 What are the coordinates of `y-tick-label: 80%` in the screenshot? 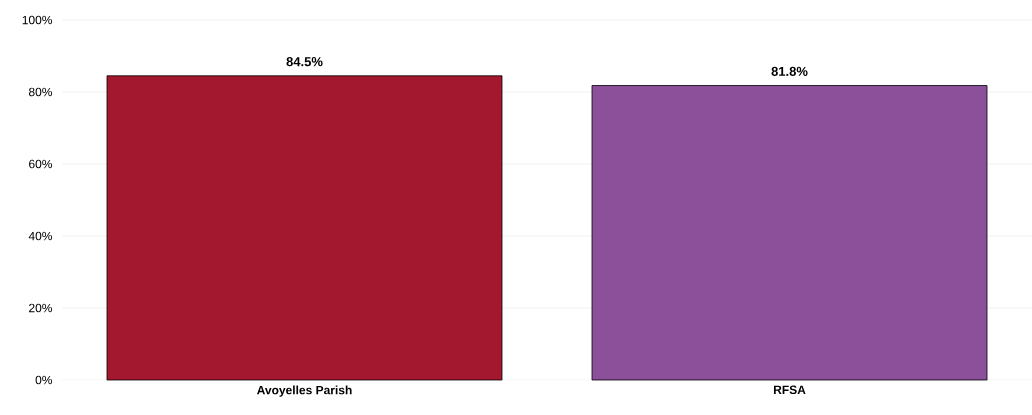 It's located at (40, 92).